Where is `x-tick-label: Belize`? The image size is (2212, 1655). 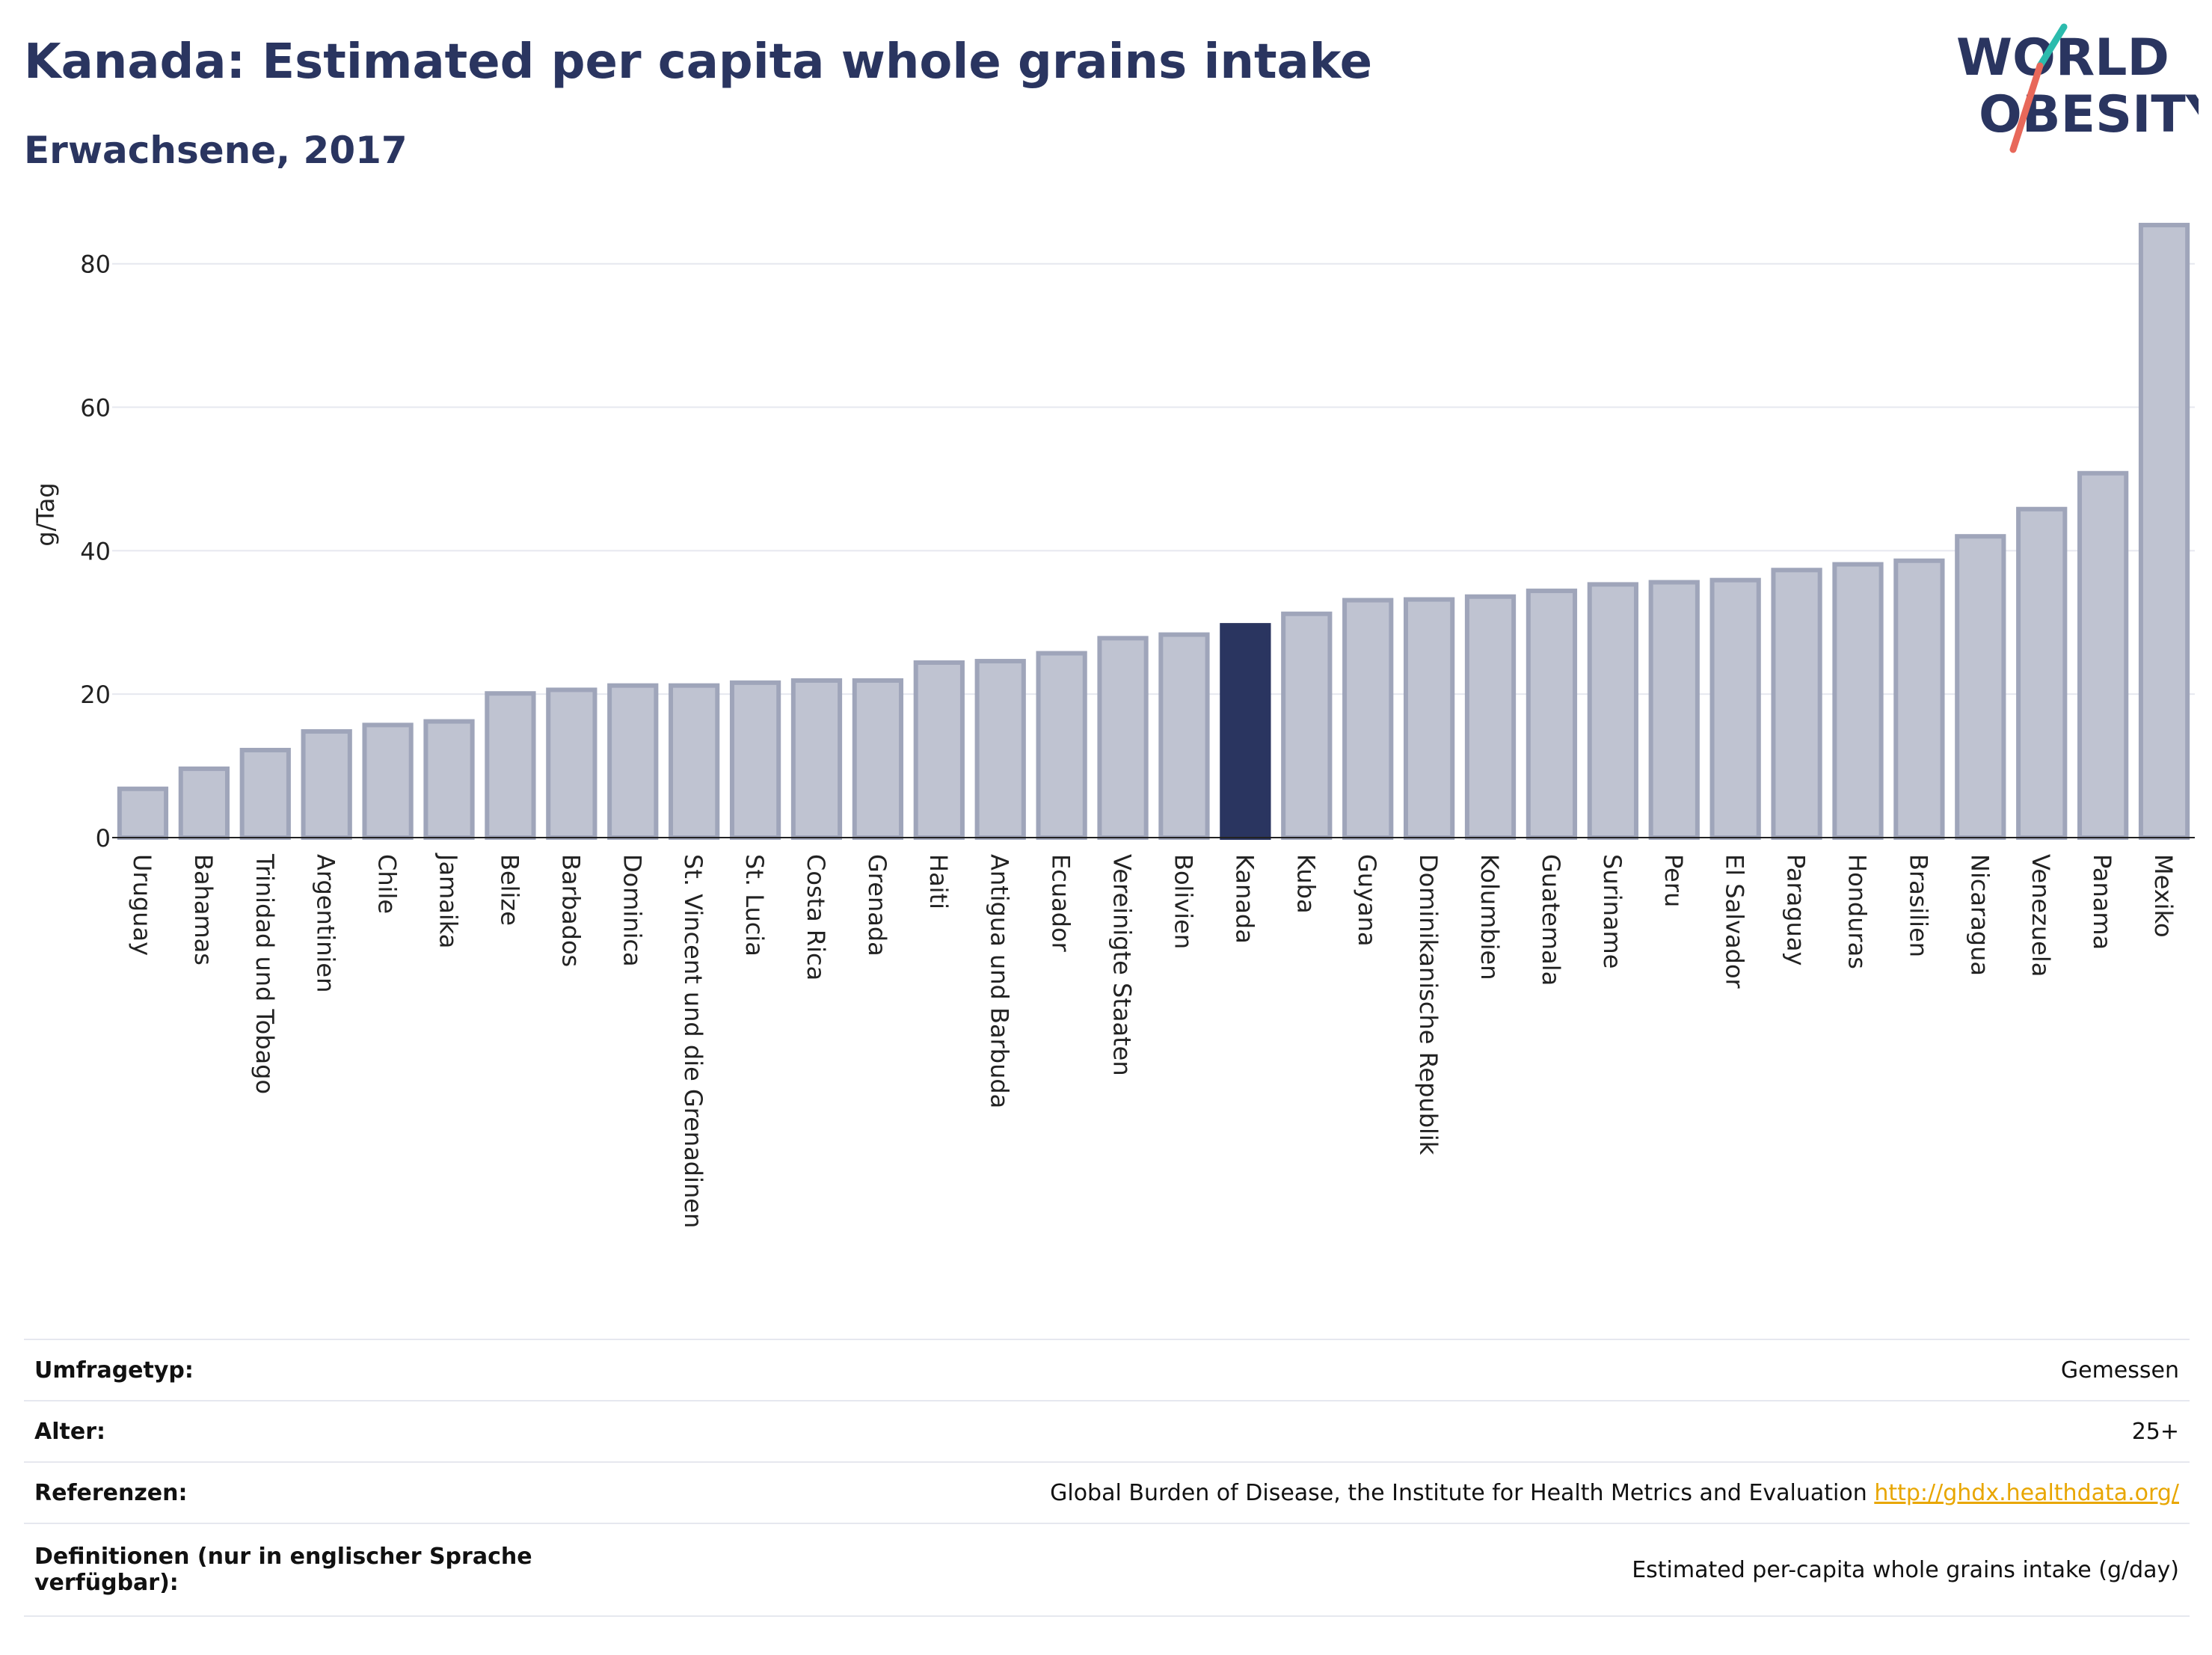
x-tick-label: Belize is located at coordinates (509, 890).